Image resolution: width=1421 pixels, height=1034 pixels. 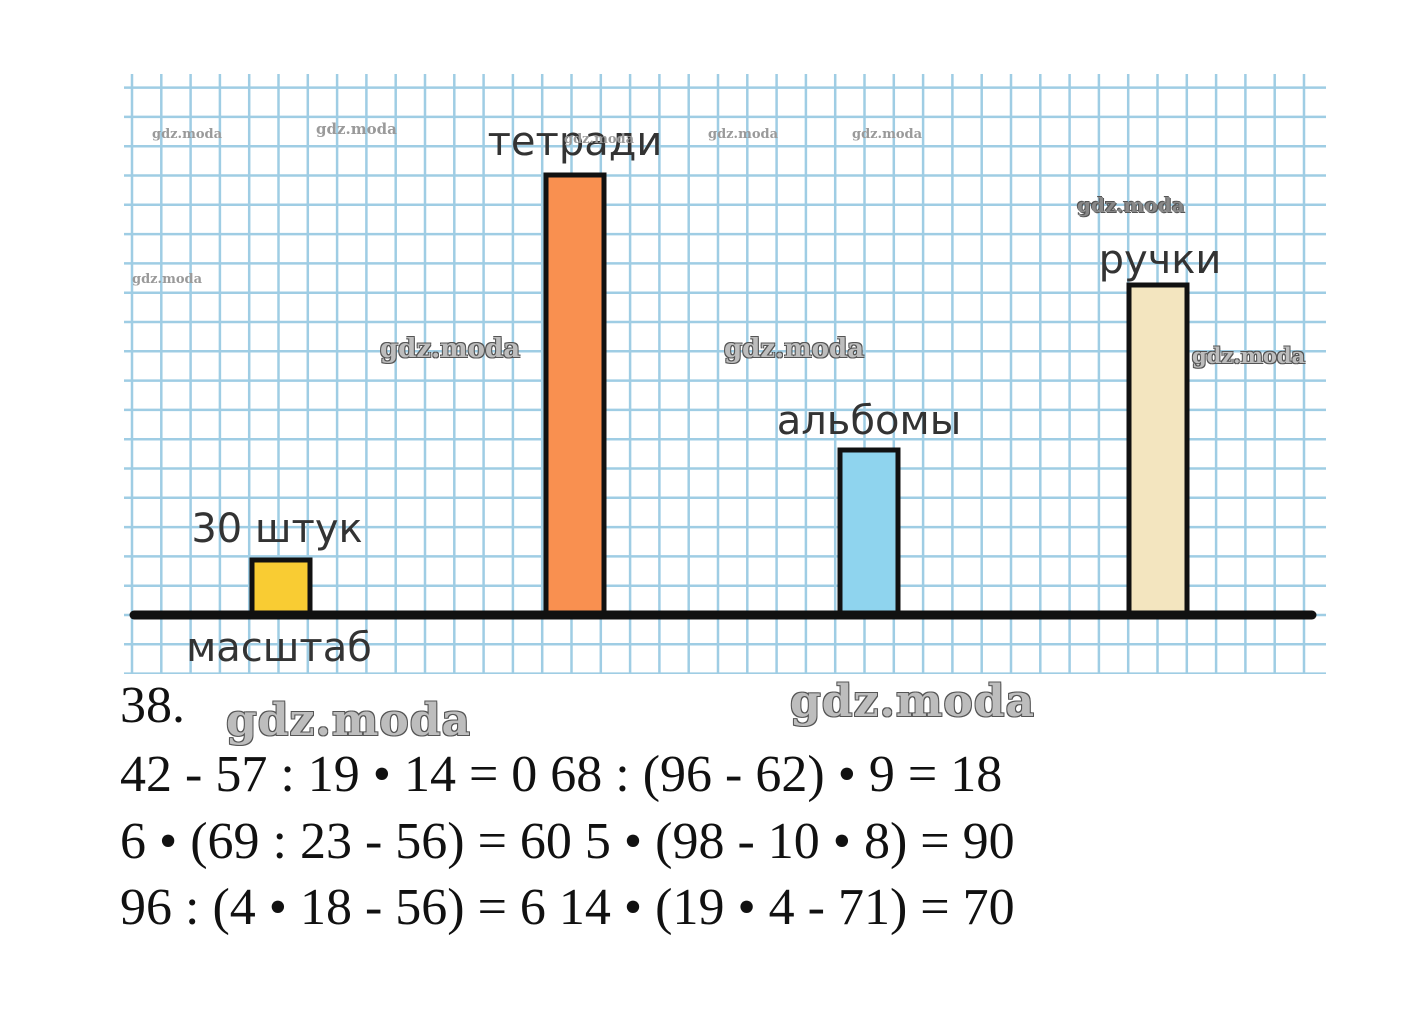 I want to click on bar-label: альбомы, so click(x=869, y=421).